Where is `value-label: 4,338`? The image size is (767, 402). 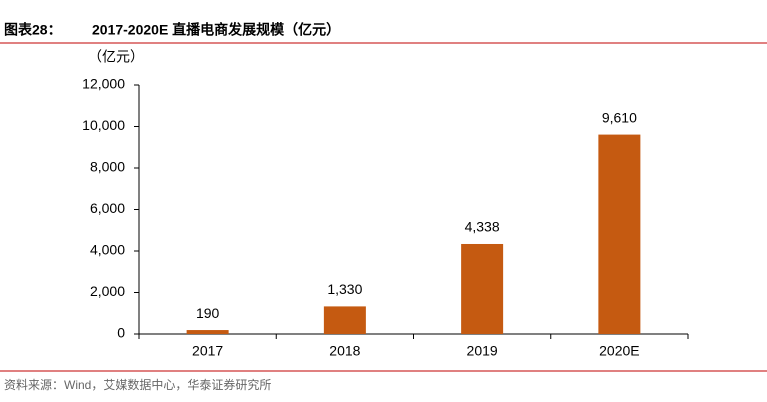
value-label: 4,338 is located at coordinates (482, 227).